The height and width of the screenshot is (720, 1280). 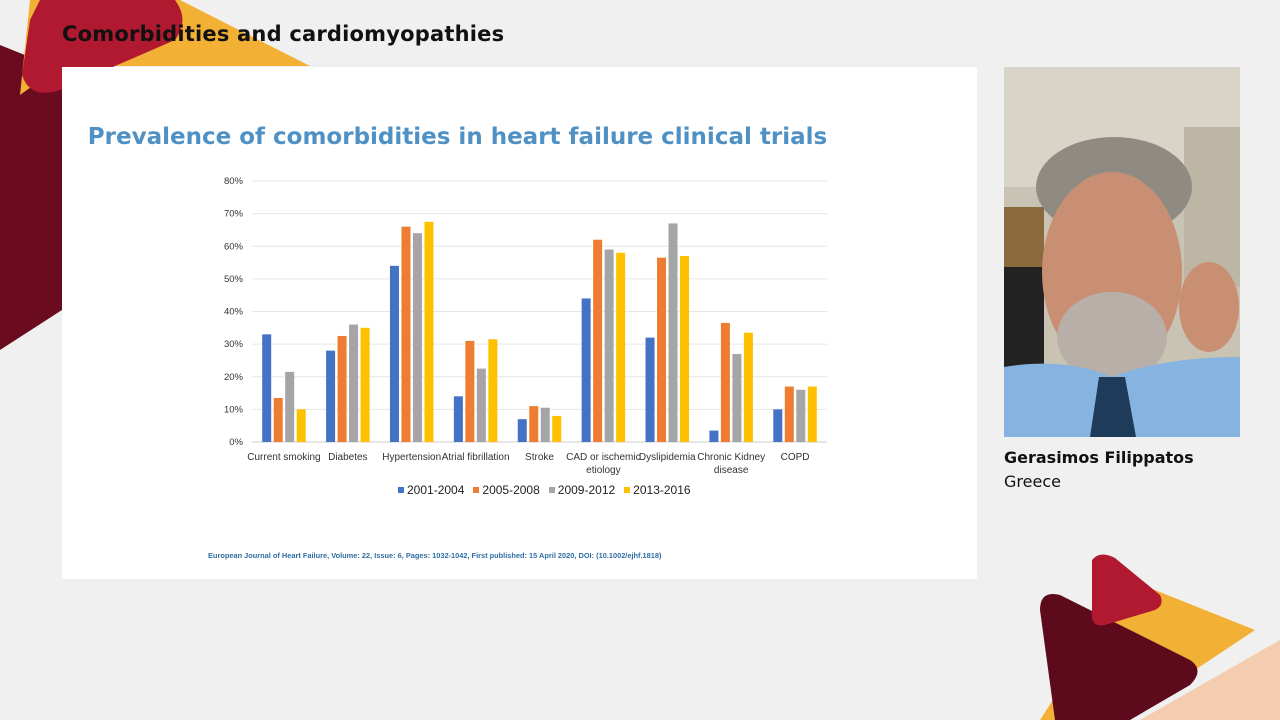 What do you see at coordinates (234, 312) in the screenshot?
I see `y-tick-label: 40%` at bounding box center [234, 312].